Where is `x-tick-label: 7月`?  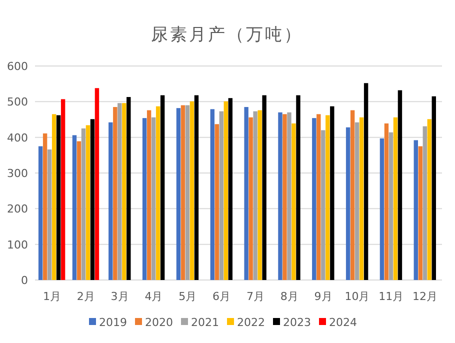 x-tick-label: 7月 is located at coordinates (255, 296).